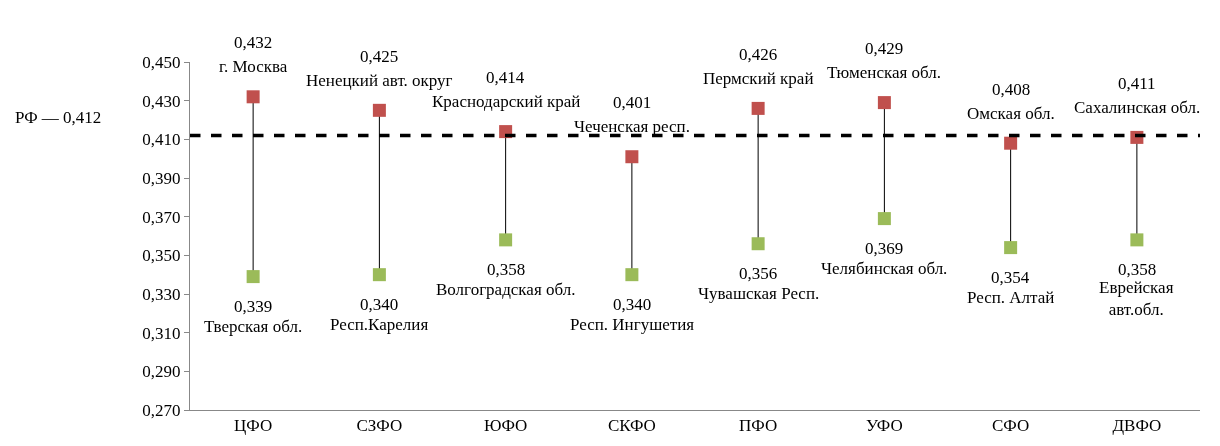 The width and height of the screenshot is (1220, 446). I want to click on data-label: 0,411, so click(1137, 83).